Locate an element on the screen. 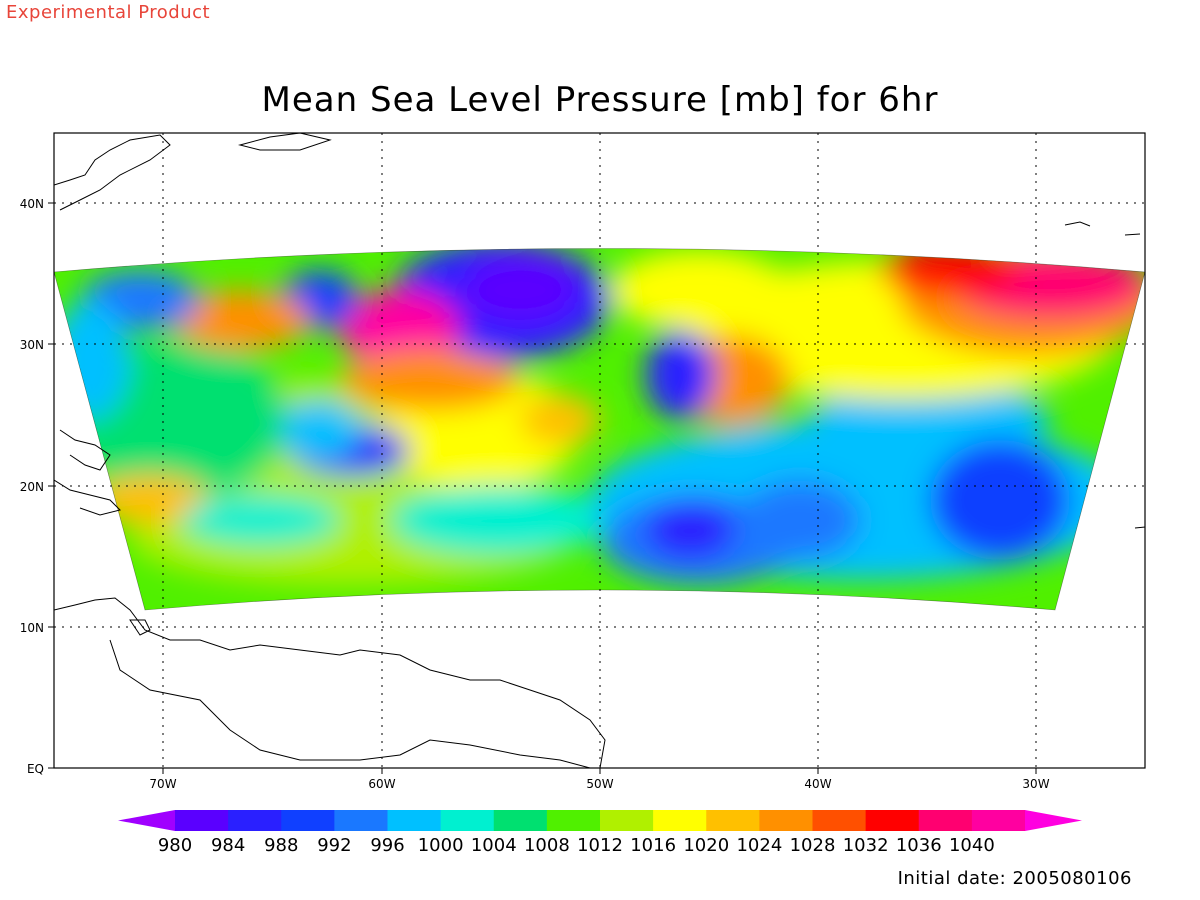 The height and width of the screenshot is (900, 1200). colorbar-tick-label: 980 is located at coordinates (175, 845).